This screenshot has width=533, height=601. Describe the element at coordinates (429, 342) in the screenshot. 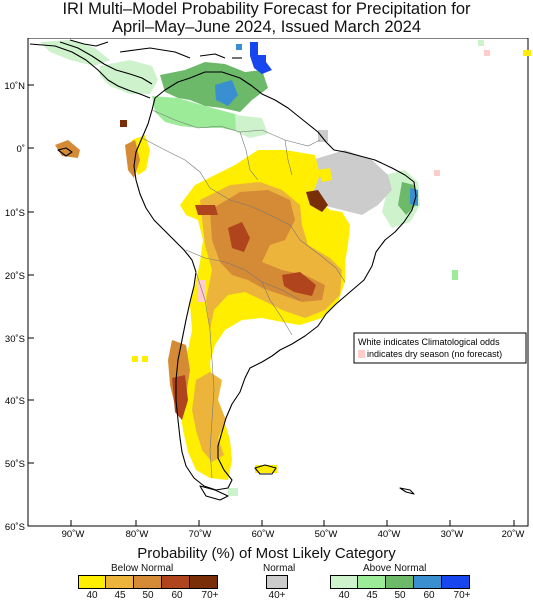

I see `note-line-1: White indicates Climatological odds` at that location.